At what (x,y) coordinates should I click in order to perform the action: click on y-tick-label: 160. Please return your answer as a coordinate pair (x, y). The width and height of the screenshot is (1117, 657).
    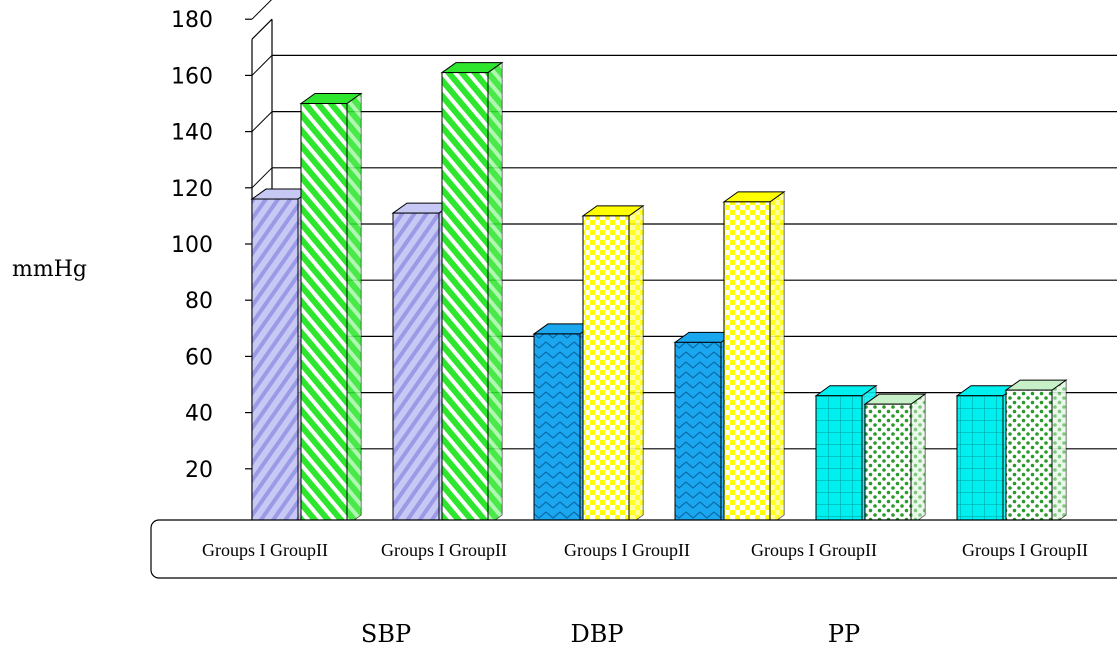
    Looking at the image, I should click on (192, 76).